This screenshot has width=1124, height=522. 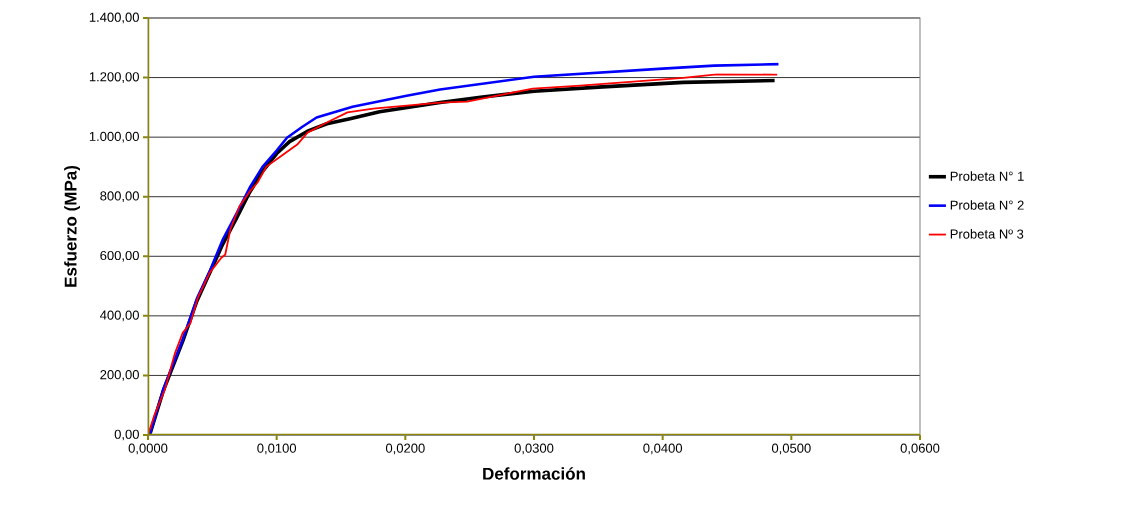 I want to click on y-tick-label: 600,00, so click(x=119, y=256).